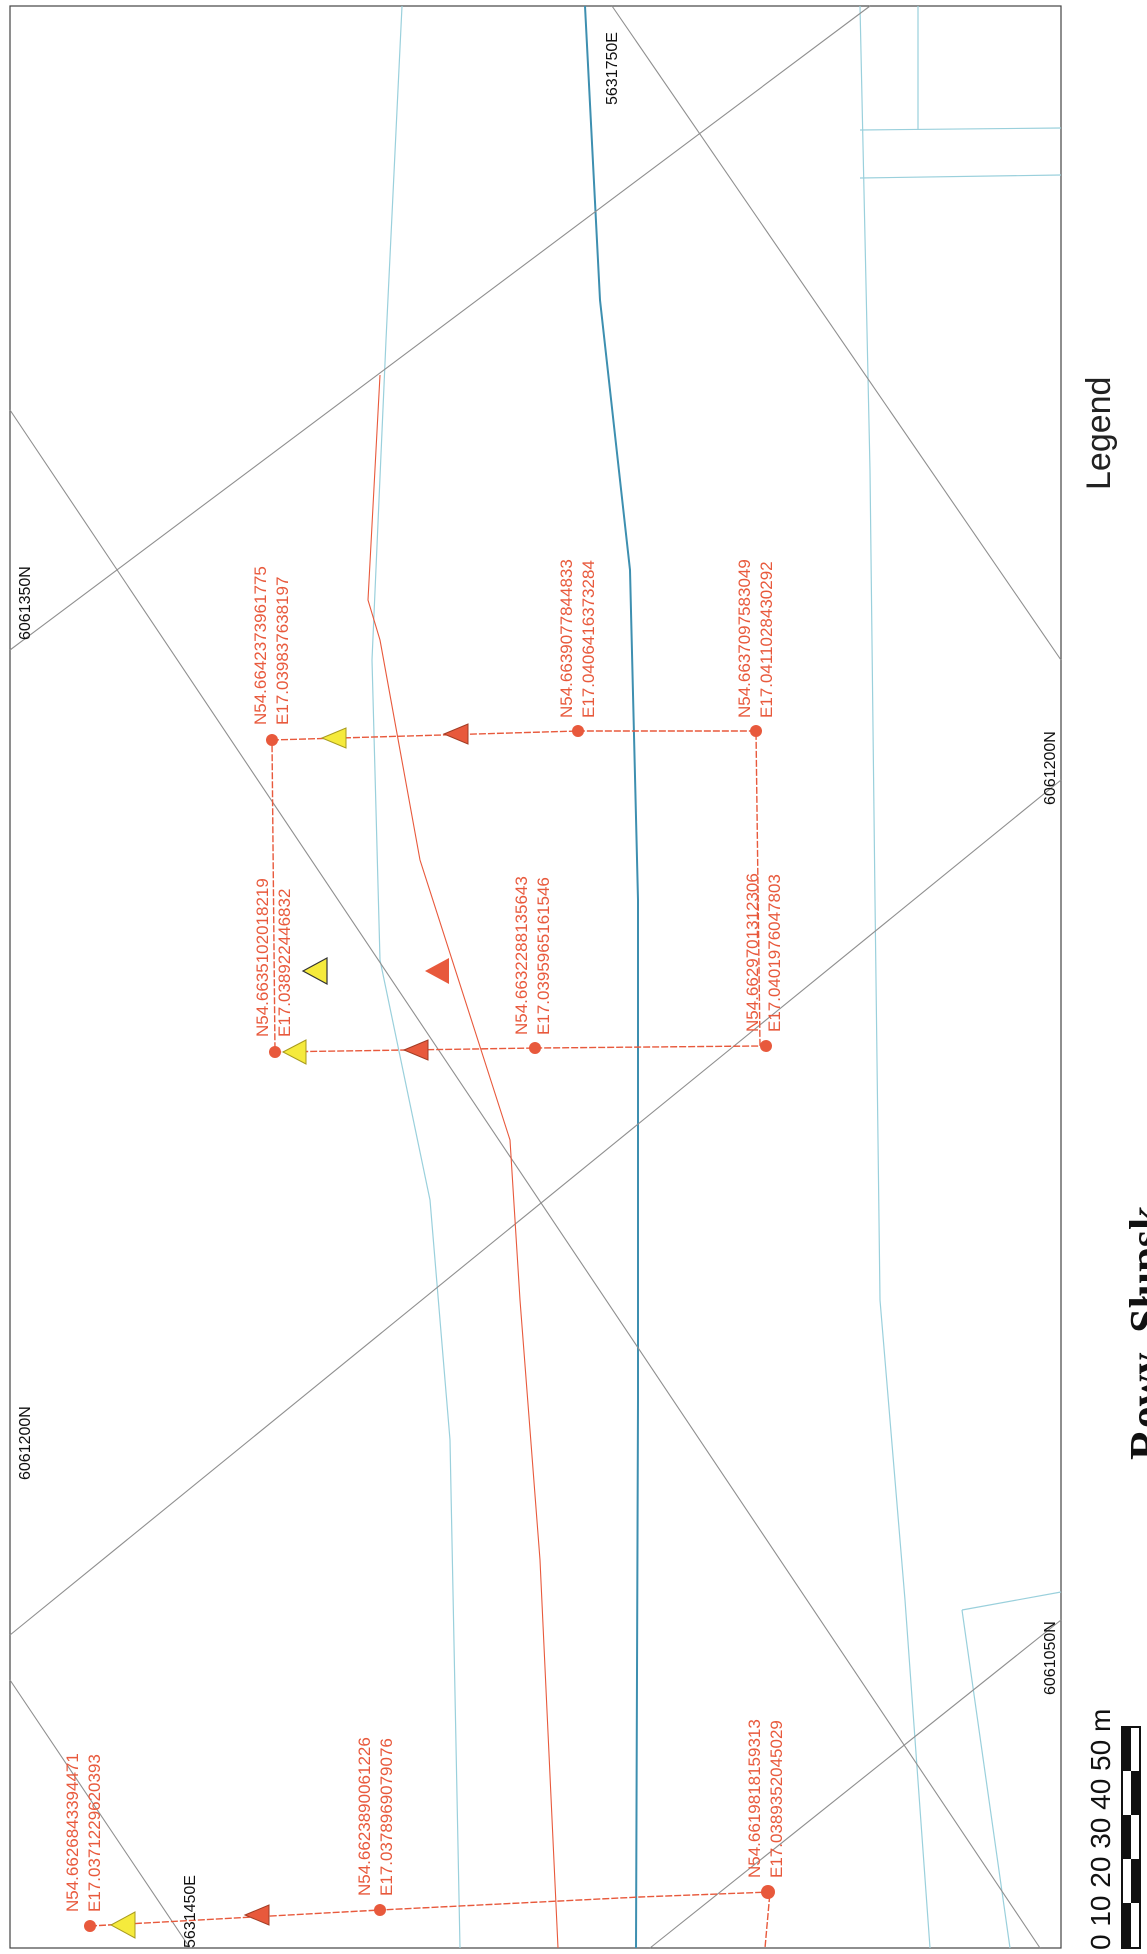 This screenshot has height=1954, width=1147. I want to click on grid-label: 5631450E, so click(190, 1911).